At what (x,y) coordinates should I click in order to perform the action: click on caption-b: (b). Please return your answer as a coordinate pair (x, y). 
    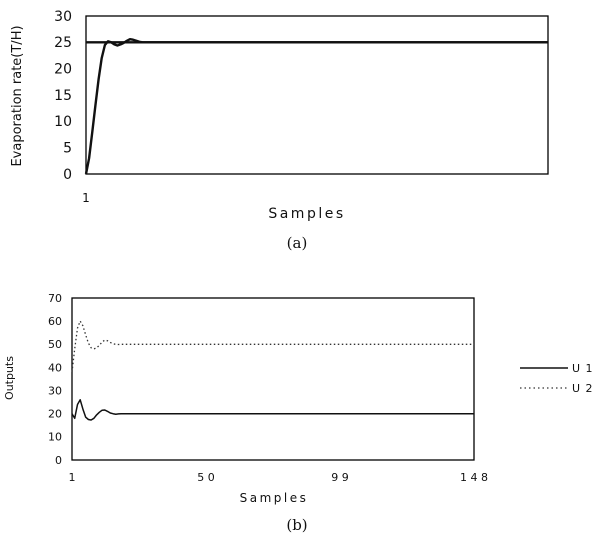
    Looking at the image, I should click on (296, 525).